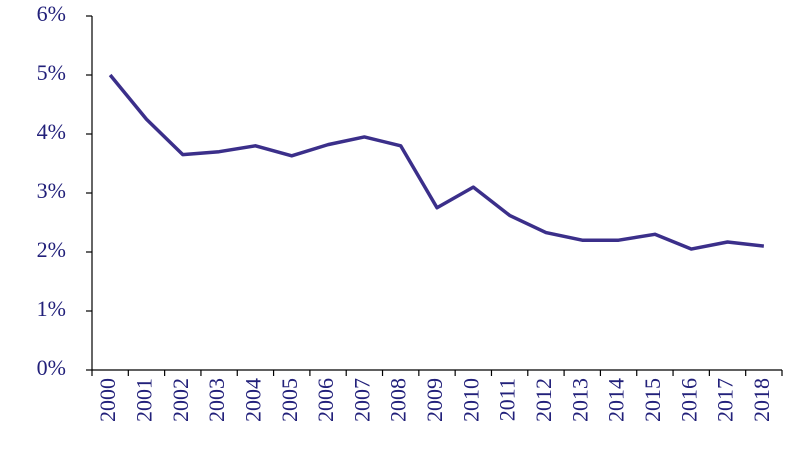 This screenshot has height=463, width=800. I want to click on x-tick-label: 2001, so click(144, 400).